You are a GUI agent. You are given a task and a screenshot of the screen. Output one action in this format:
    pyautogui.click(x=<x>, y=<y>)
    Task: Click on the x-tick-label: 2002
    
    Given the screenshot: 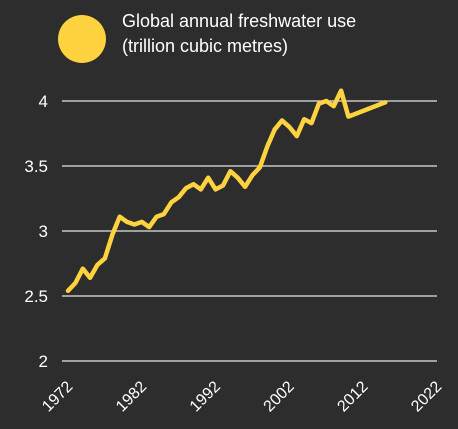 What is the action you would take?
    pyautogui.click(x=279, y=396)
    